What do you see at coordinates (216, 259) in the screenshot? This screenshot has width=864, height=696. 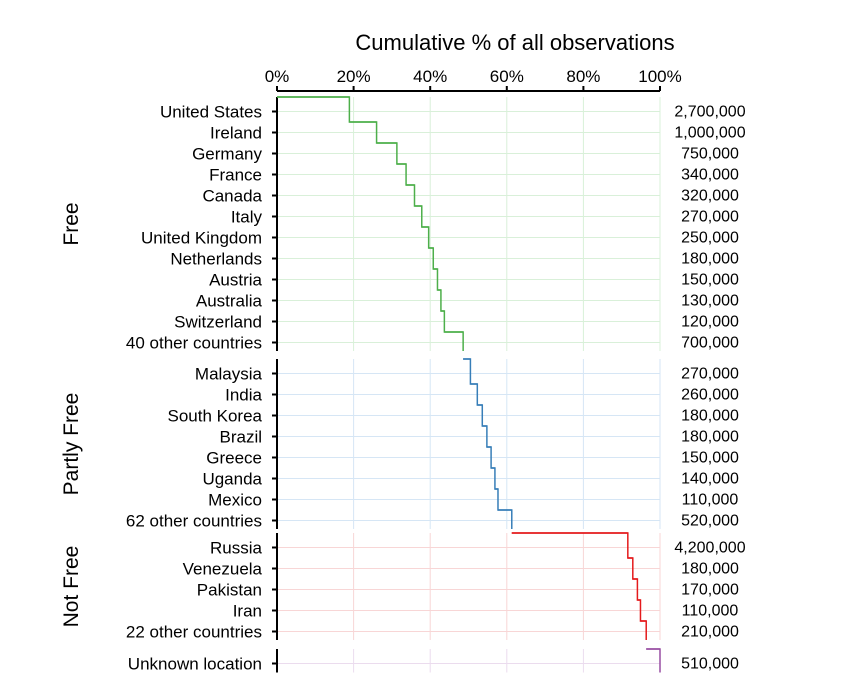 I see `category-label: Netherlands` at bounding box center [216, 259].